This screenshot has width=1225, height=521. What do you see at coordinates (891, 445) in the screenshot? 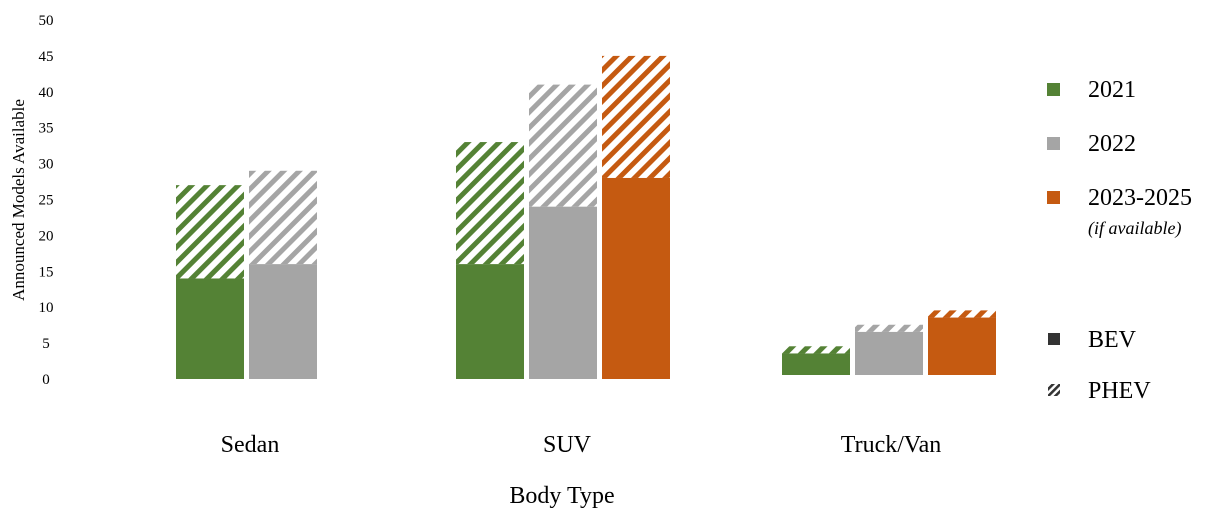
I see `category-label: Truck/Van` at bounding box center [891, 445].